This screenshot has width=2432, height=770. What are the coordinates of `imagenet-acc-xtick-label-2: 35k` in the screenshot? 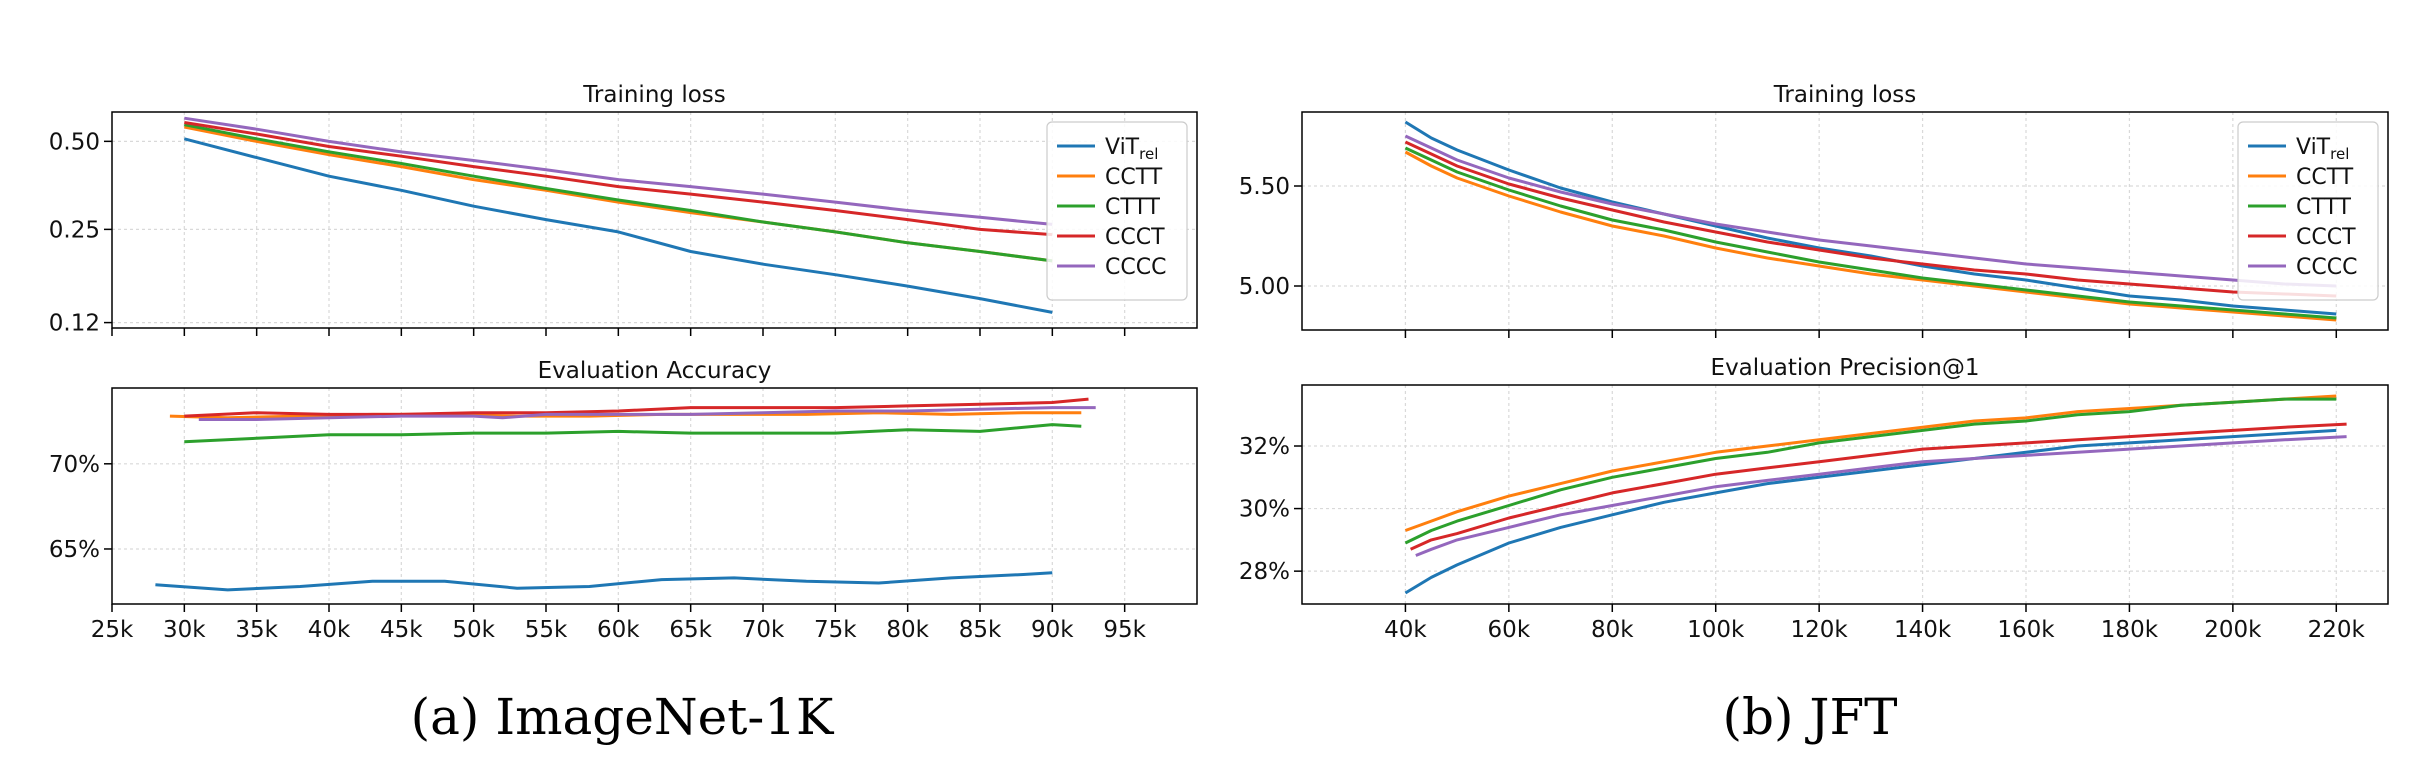 It's located at (256, 630).